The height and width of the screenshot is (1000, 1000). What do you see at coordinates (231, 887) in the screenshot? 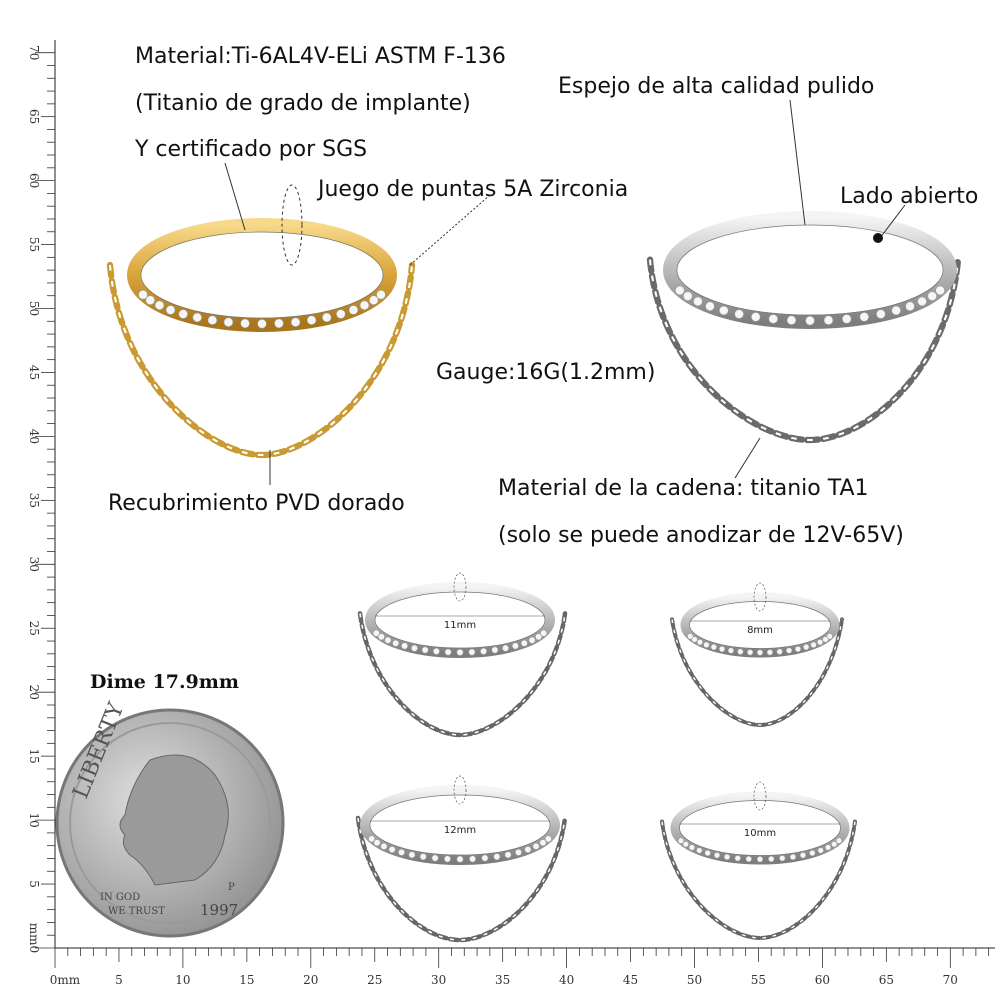
I see `coin-mint: P` at bounding box center [231, 887].